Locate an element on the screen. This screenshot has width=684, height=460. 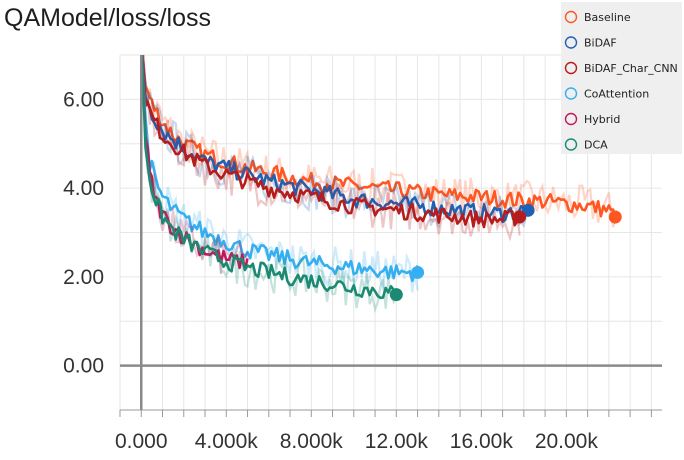
x-tick-label: 0.000 is located at coordinates (141, 441).